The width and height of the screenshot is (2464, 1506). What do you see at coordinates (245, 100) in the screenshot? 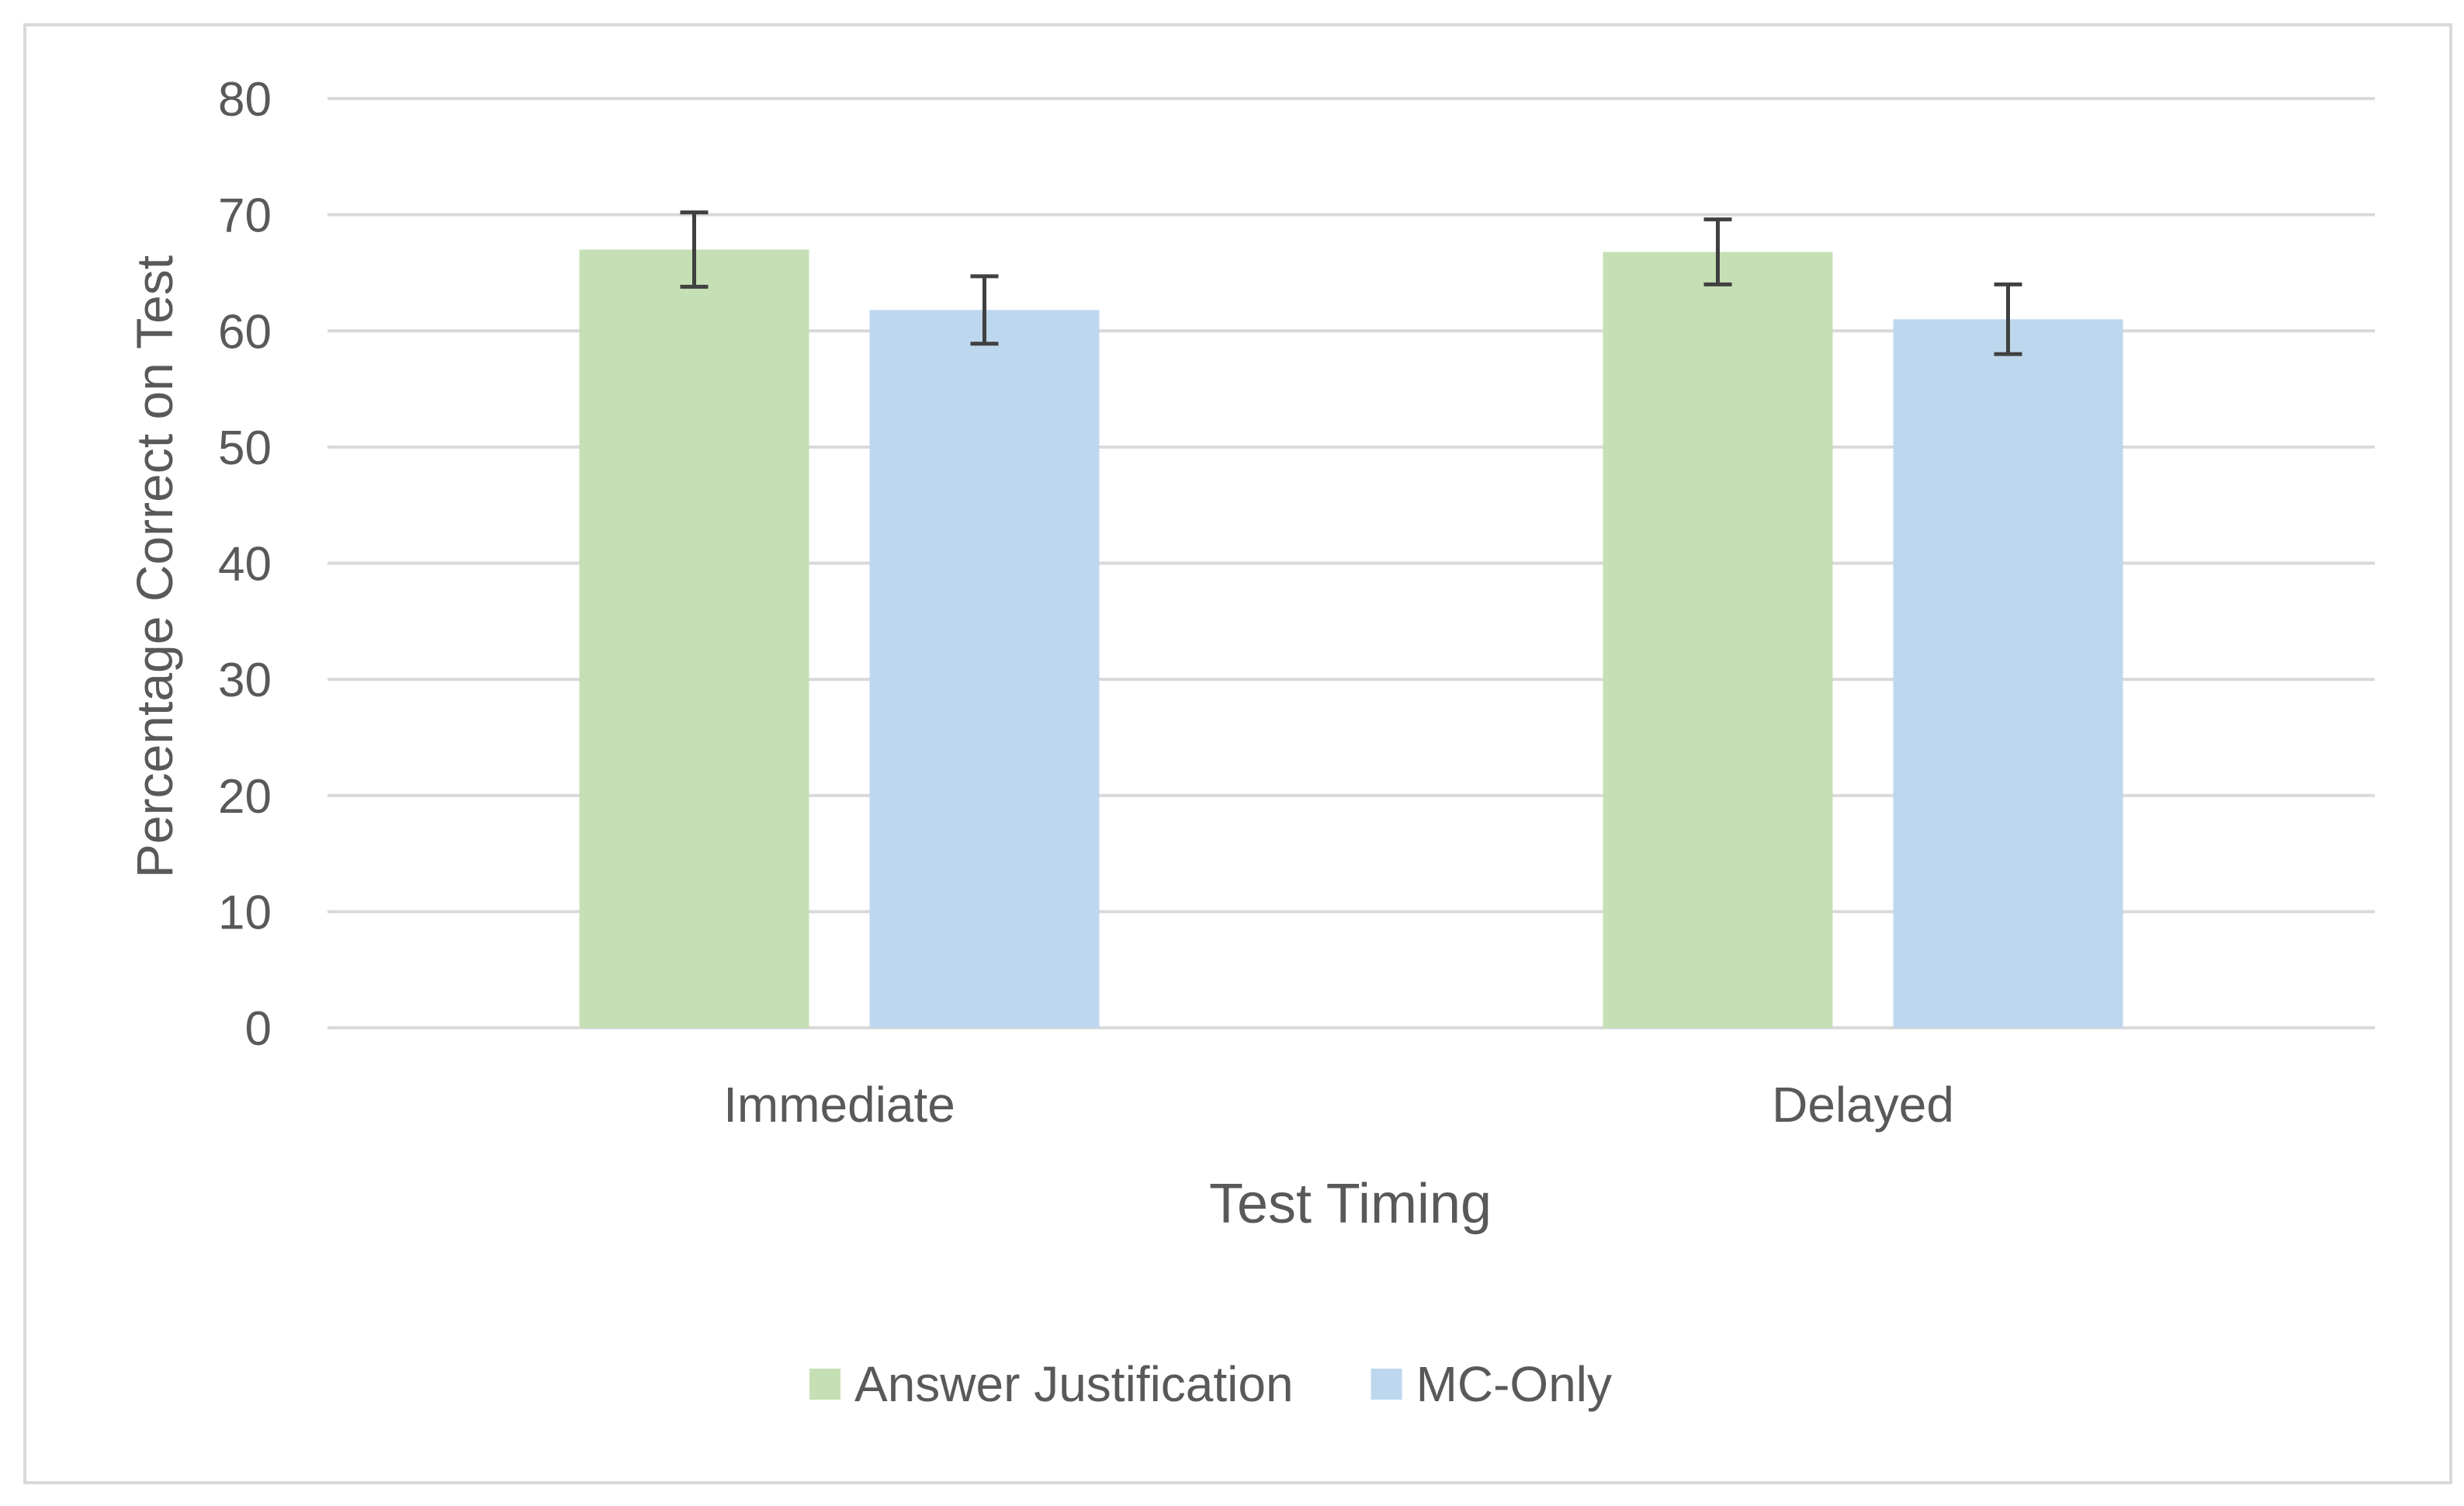
I see `y-tick-label: 80` at bounding box center [245, 100].